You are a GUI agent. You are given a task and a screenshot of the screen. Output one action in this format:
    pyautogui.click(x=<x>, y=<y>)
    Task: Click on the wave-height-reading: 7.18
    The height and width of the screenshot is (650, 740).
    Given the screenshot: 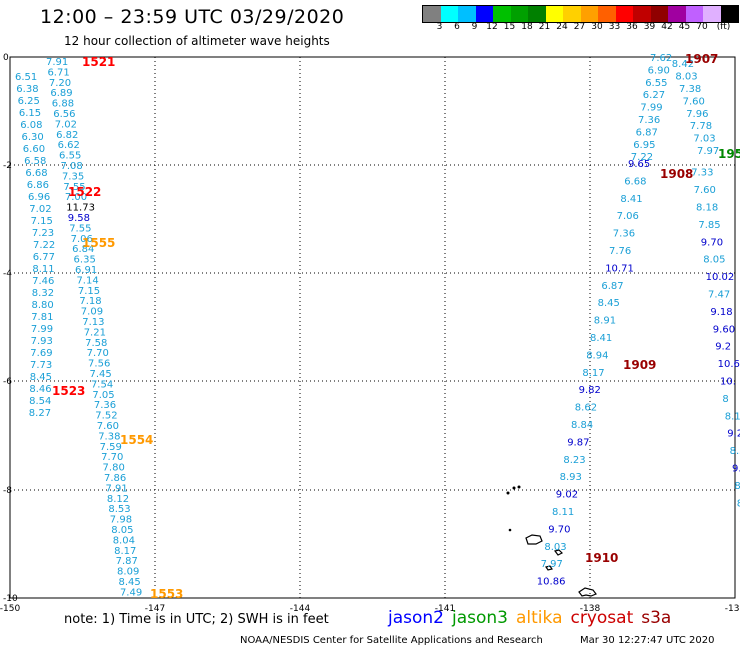 What is the action you would take?
    pyautogui.click(x=90, y=301)
    